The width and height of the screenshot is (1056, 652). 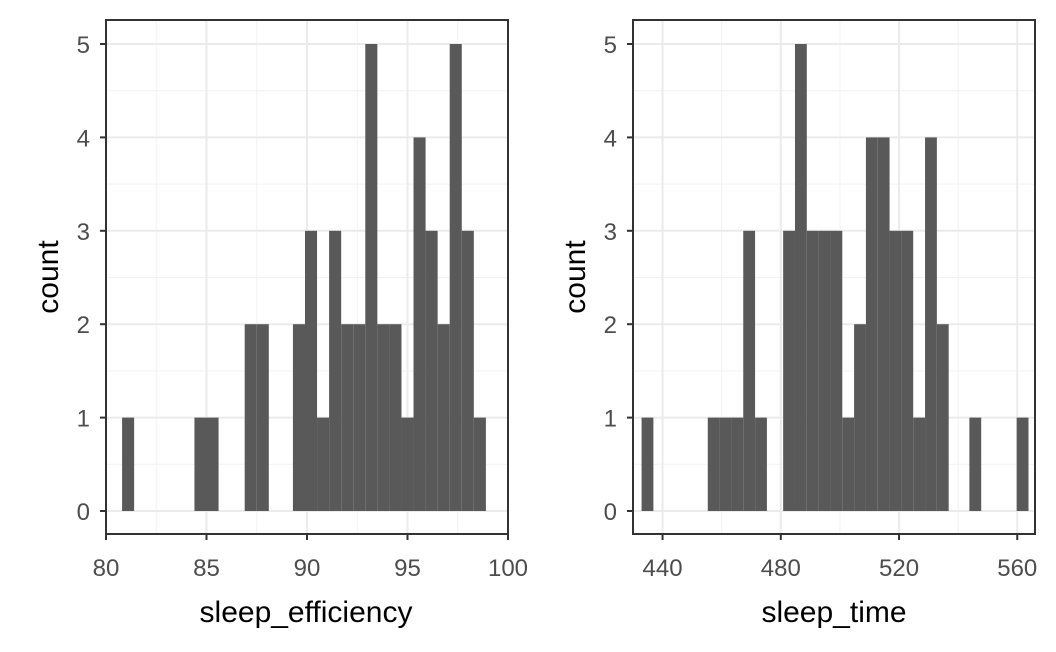 I want to click on x-tick-label: 80, so click(x=106, y=568).